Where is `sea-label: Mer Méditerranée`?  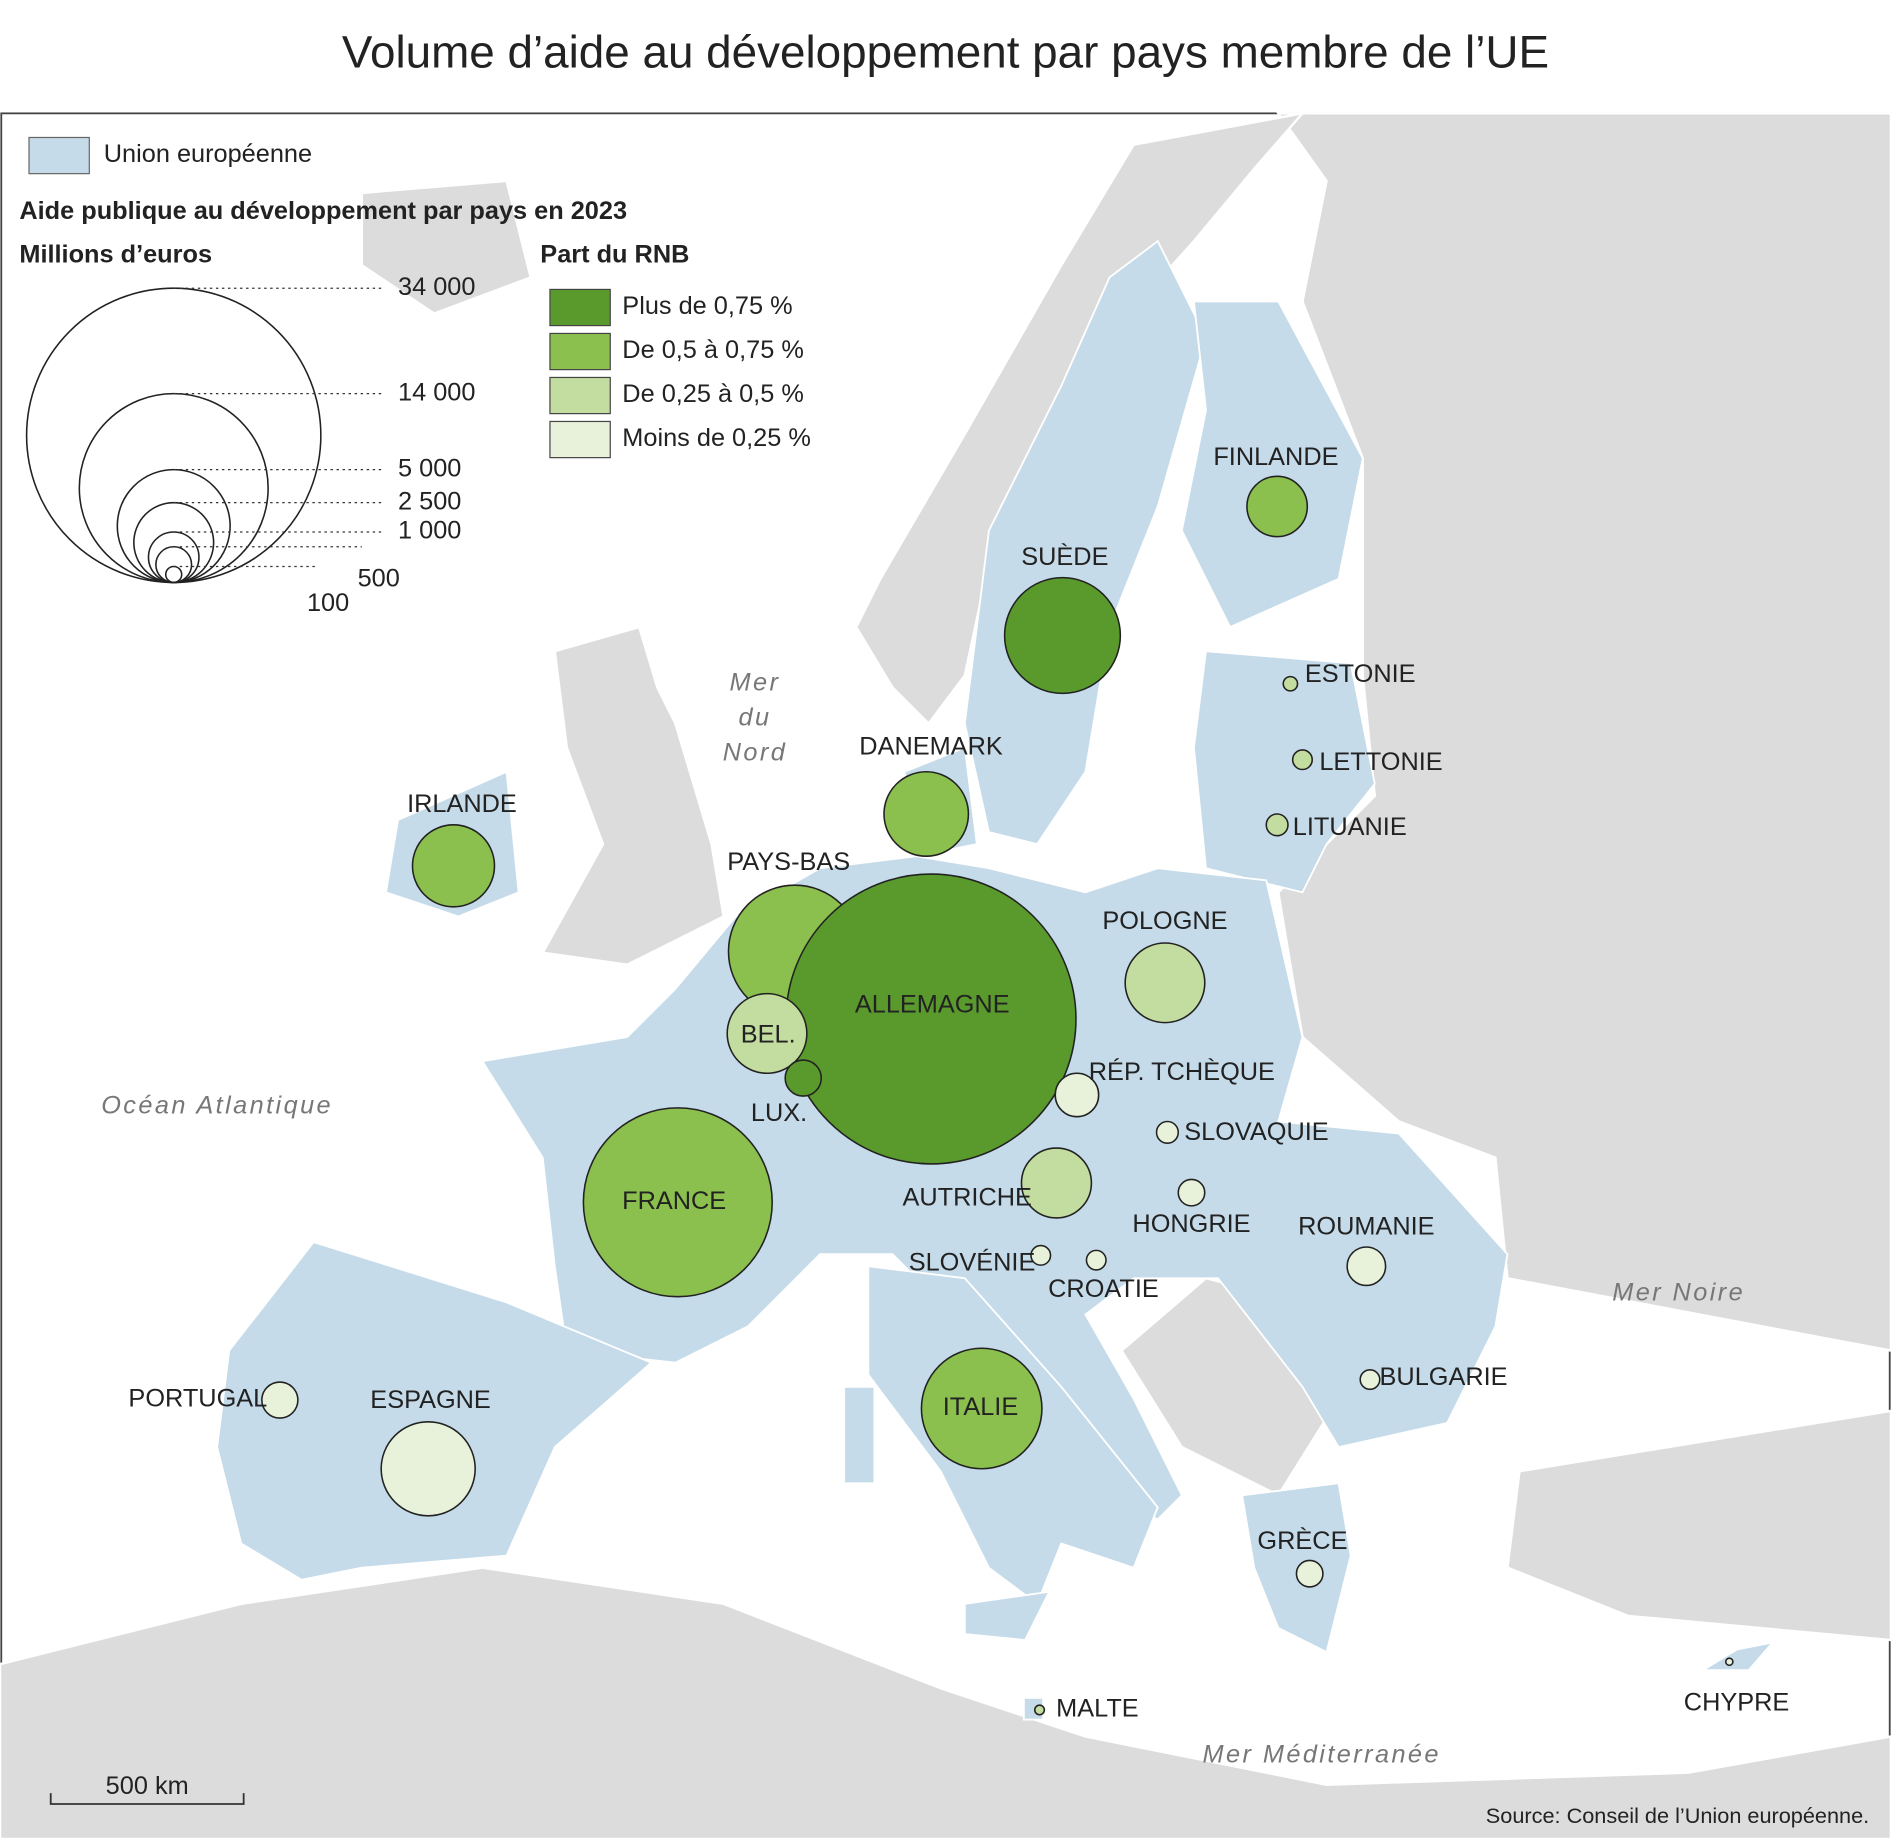 sea-label: Mer Méditerranée is located at coordinates (1322, 1754).